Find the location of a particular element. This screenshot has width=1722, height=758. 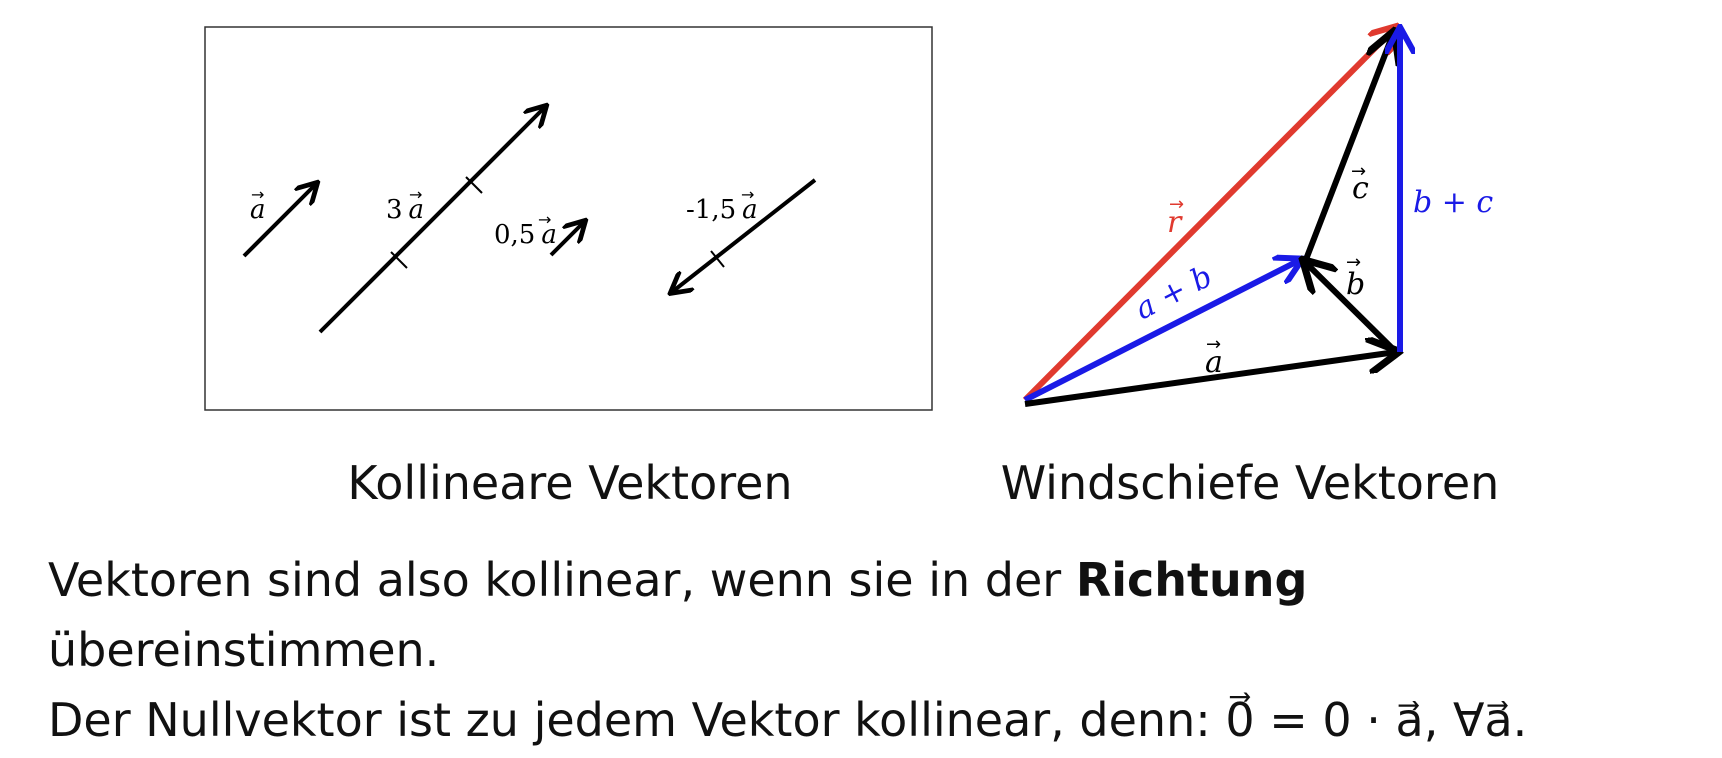

arrow-over-neg-a: → is located at coordinates (747, 194).